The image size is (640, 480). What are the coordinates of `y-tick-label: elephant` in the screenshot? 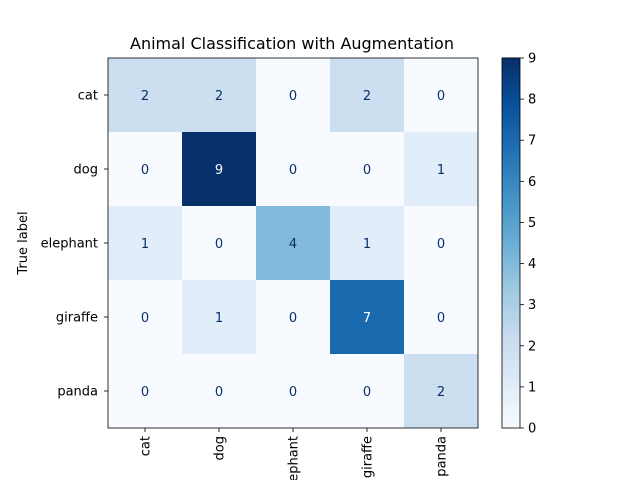 It's located at (69, 244).